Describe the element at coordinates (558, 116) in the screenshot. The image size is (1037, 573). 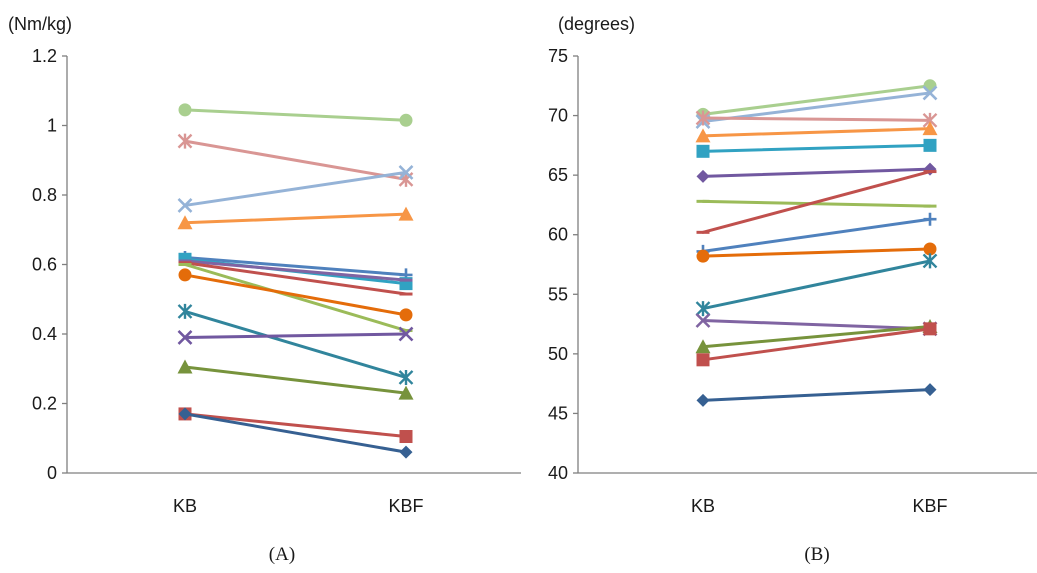
I see `y-tick-label: 70` at that location.